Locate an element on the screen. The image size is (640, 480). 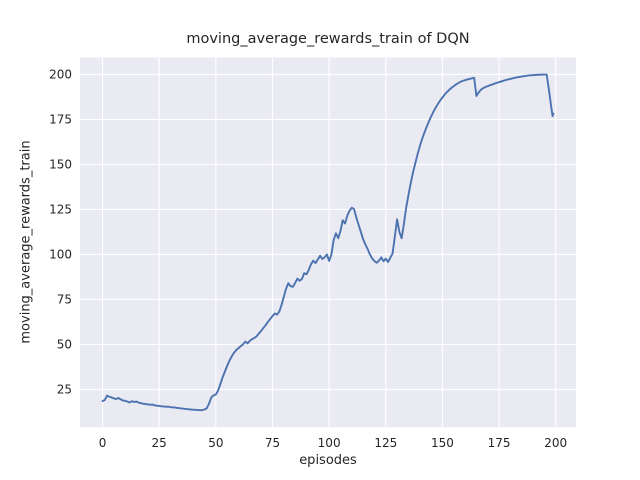
x-tick-label: 100 is located at coordinates (329, 443).